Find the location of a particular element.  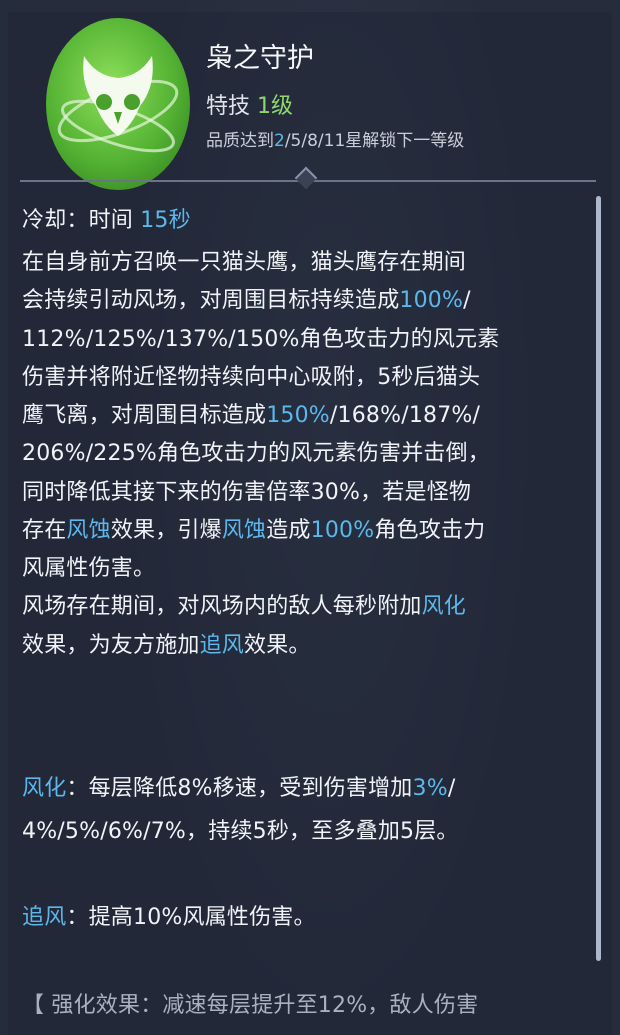

text-segment: 112%/125%/137%/150%角色攻击力的风元素 is located at coordinates (261, 339).